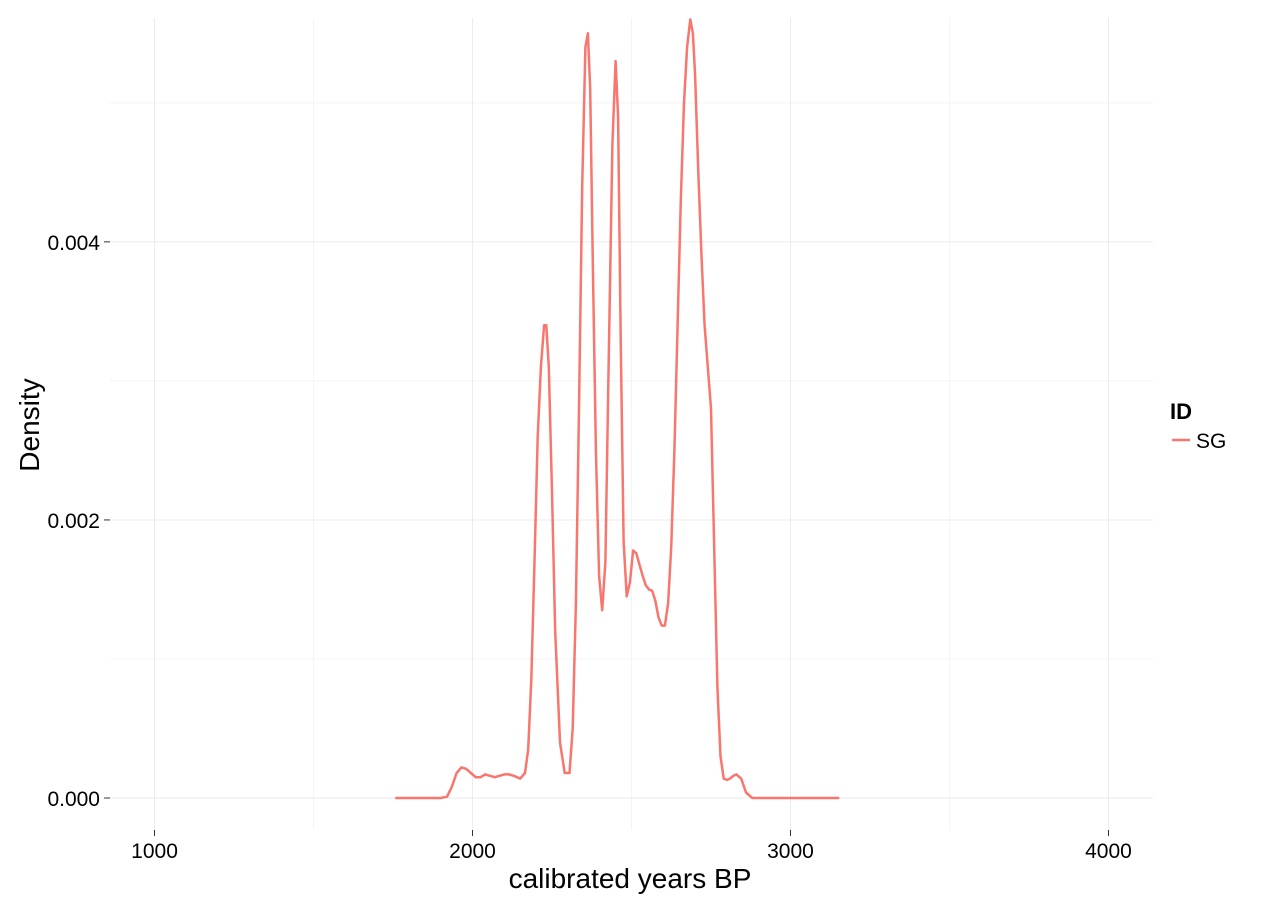 The width and height of the screenshot is (1267, 900). Describe the element at coordinates (73, 243) in the screenshot. I see `y-tick-label: 0.004` at that location.